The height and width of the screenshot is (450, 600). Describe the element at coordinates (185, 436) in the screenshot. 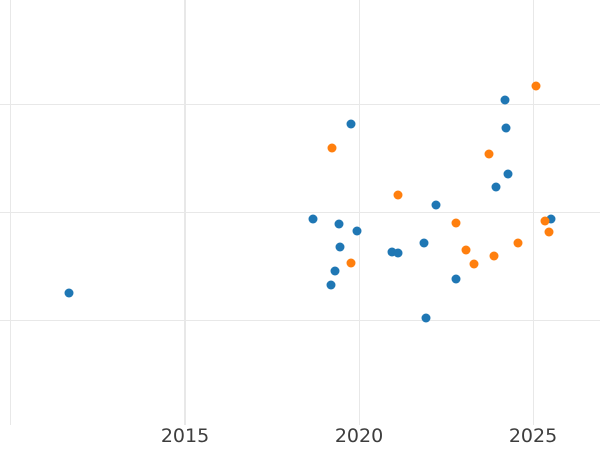

I see `x-tick-label-2015: 2015` at that location.